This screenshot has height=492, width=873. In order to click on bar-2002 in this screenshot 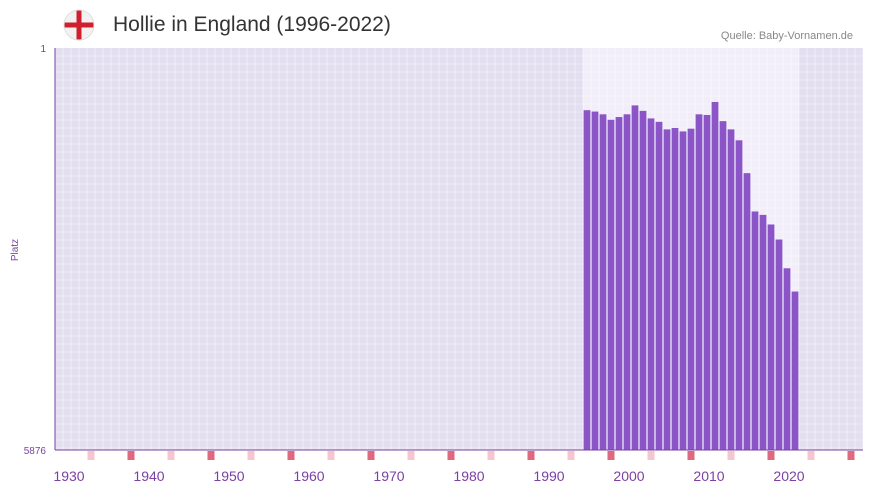, I will do `click(643, 280)`.